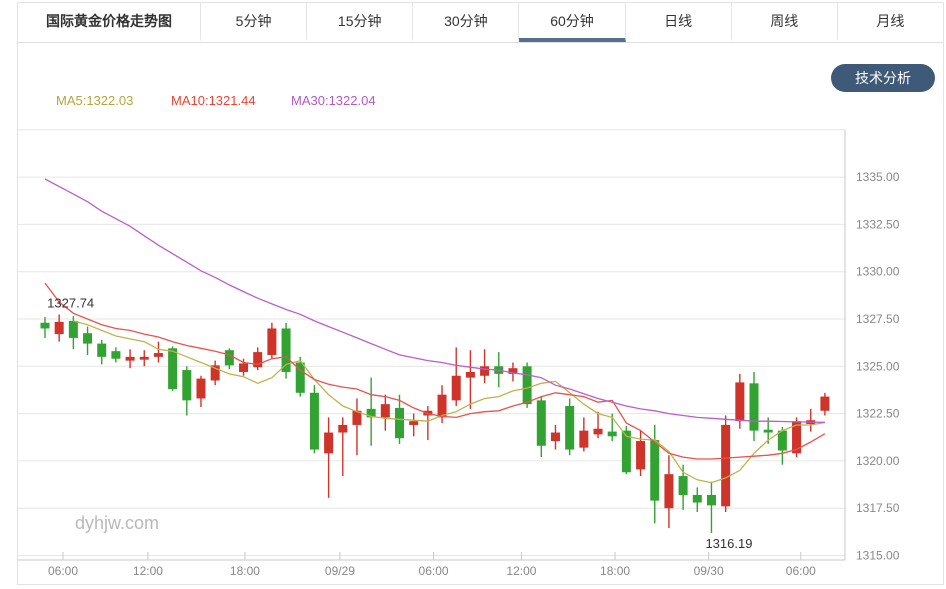 This screenshot has width=946, height=589. What do you see at coordinates (213, 100) in the screenshot?
I see `ma10-legend: MA10:1321.44` at bounding box center [213, 100].